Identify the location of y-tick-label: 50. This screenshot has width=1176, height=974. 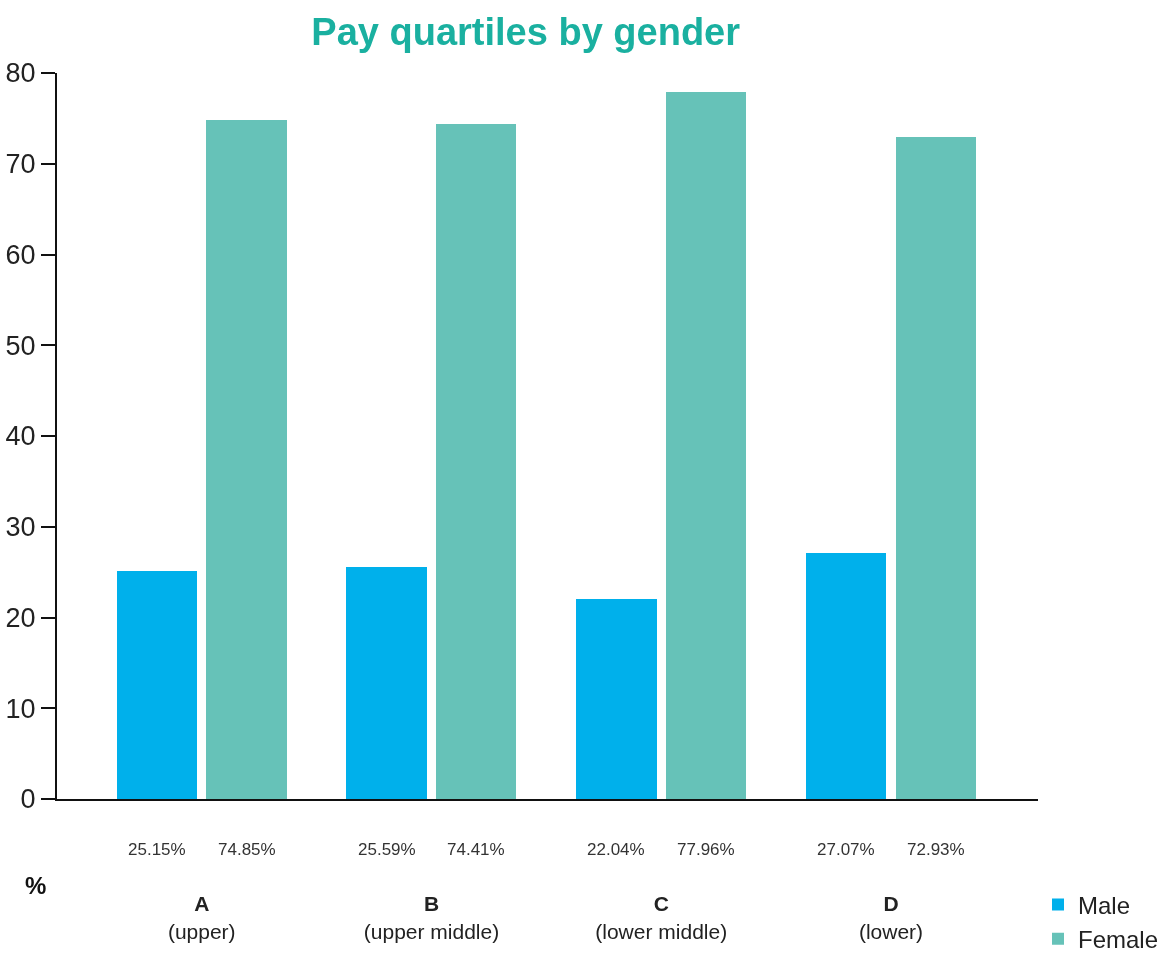
(20, 345).